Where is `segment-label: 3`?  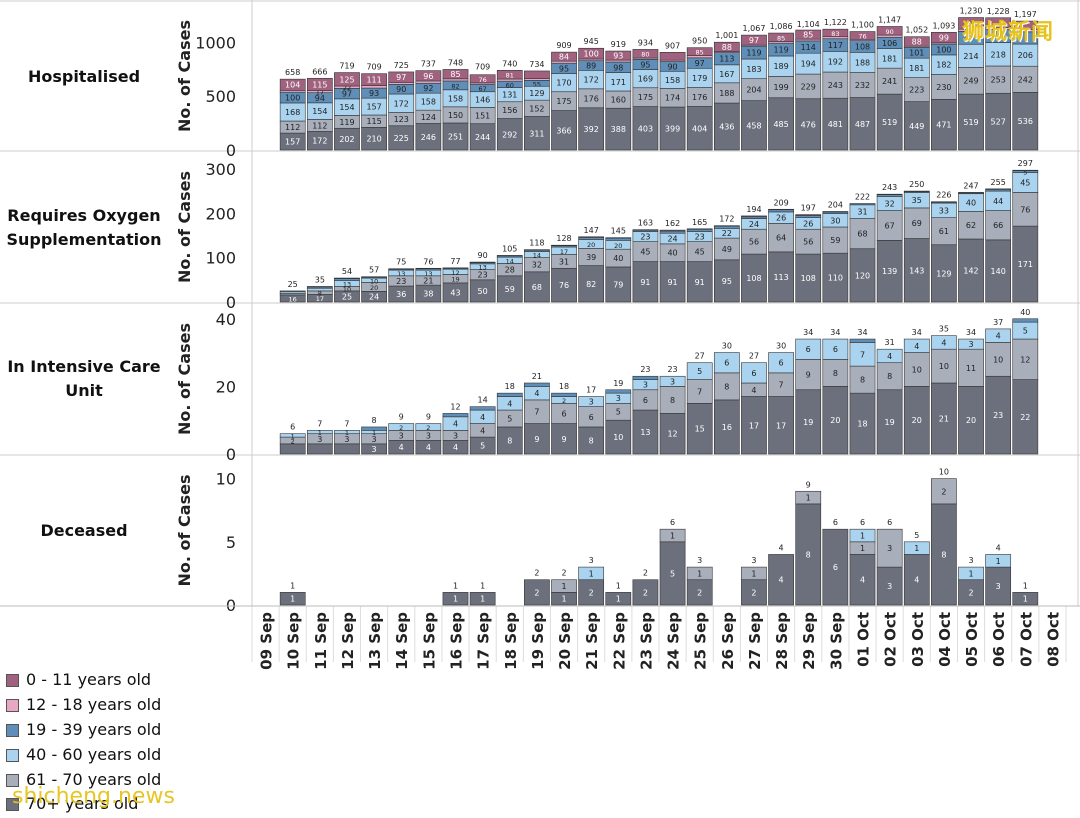 segment-label: 3 is located at coordinates (374, 449).